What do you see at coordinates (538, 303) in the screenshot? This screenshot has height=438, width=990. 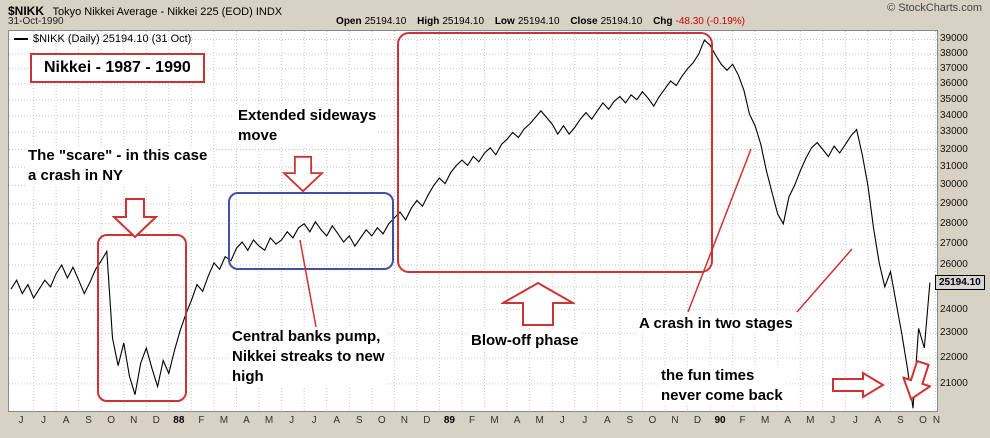 I see `up-arrow-icon` at bounding box center [538, 303].